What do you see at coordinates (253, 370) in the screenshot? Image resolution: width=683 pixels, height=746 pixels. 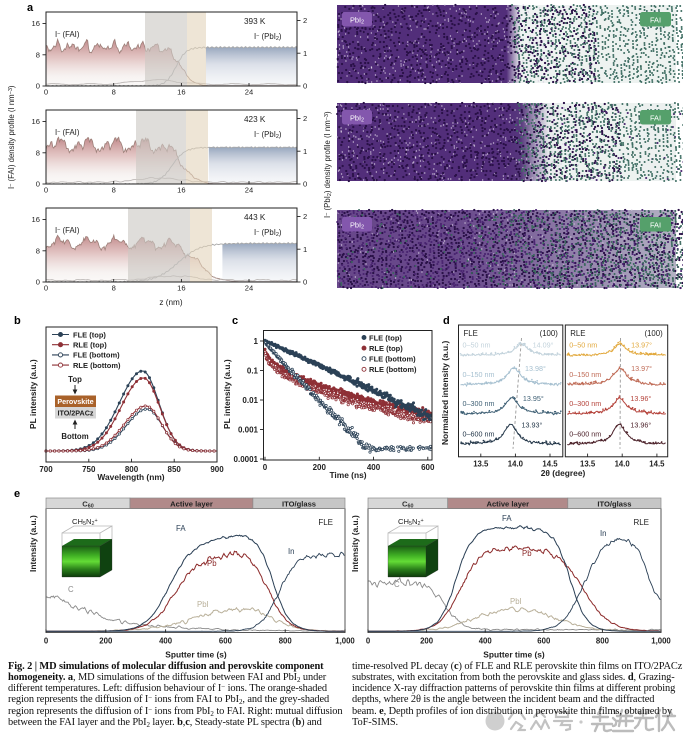 I see `svg-text: 0.1` at bounding box center [253, 370].